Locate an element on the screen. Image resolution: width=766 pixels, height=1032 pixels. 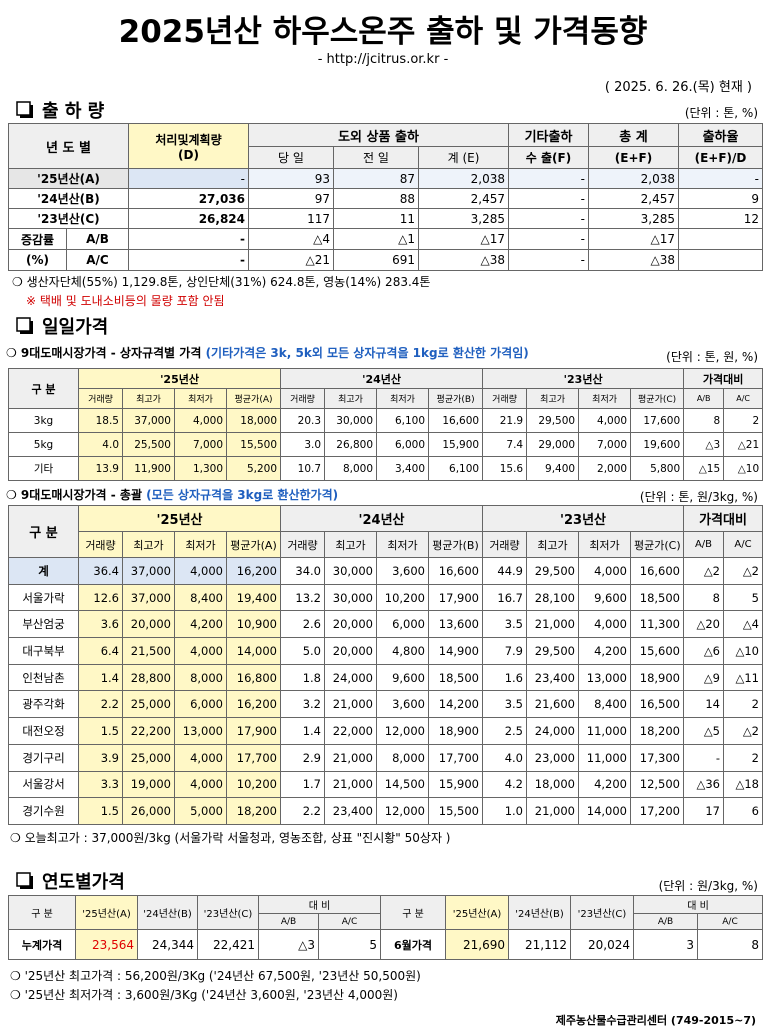
header-cell: '24년산 is located at coordinates (381, 518).